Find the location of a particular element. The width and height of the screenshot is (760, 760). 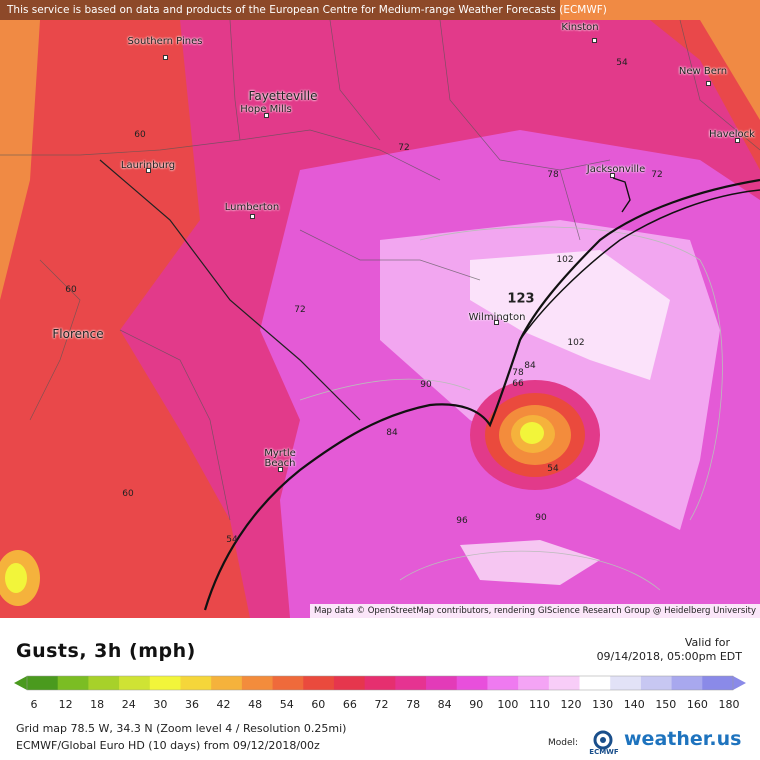

city-label: Kinston is located at coordinates (580, 27).